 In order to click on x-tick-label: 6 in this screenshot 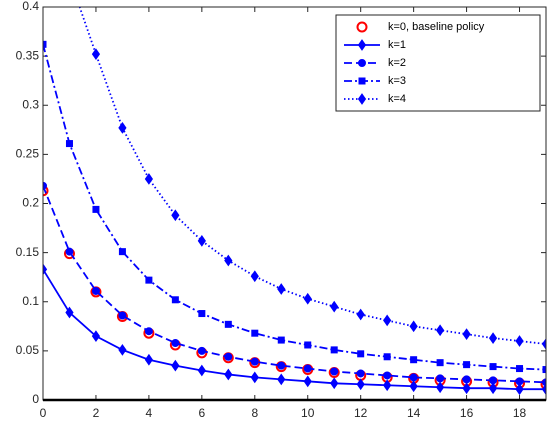, I will do `click(201, 413)`.